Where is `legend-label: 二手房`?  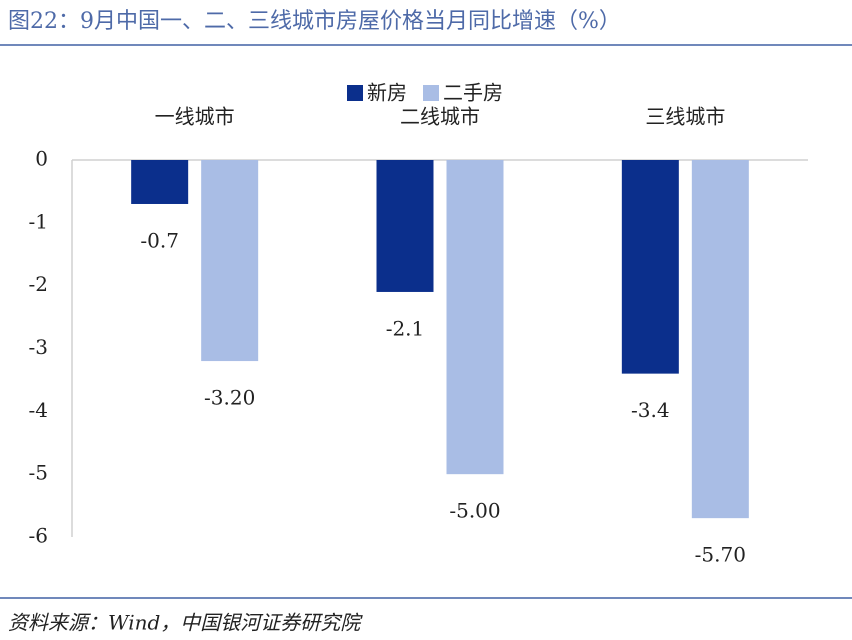 legend-label: 二手房 is located at coordinates (473, 93).